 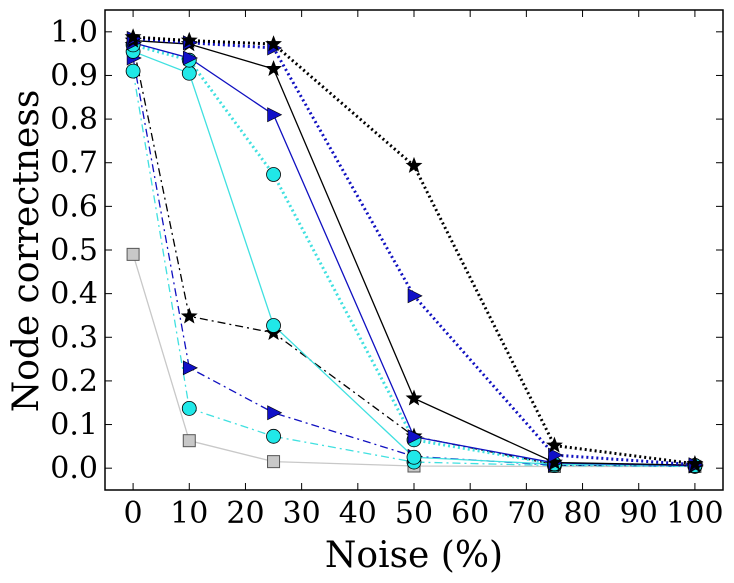 What do you see at coordinates (582, 513) in the screenshot?
I see `x-tick-label: 80` at bounding box center [582, 513].